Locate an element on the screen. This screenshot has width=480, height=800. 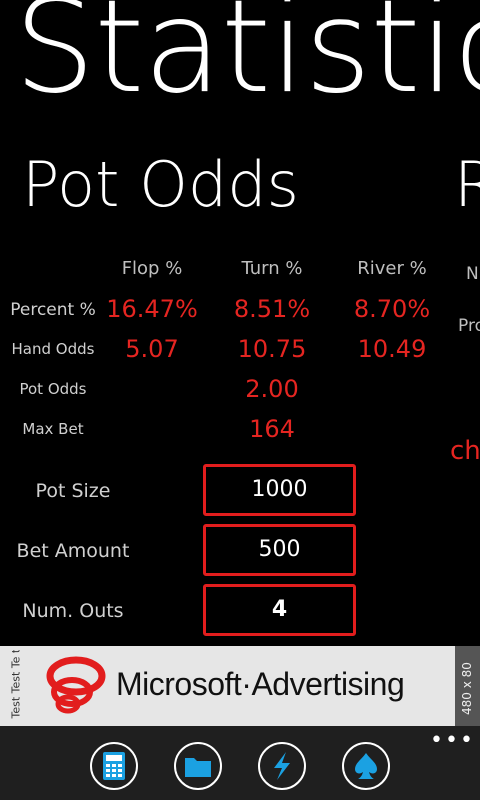
pot-size-input: 1000 is located at coordinates (279, 490).